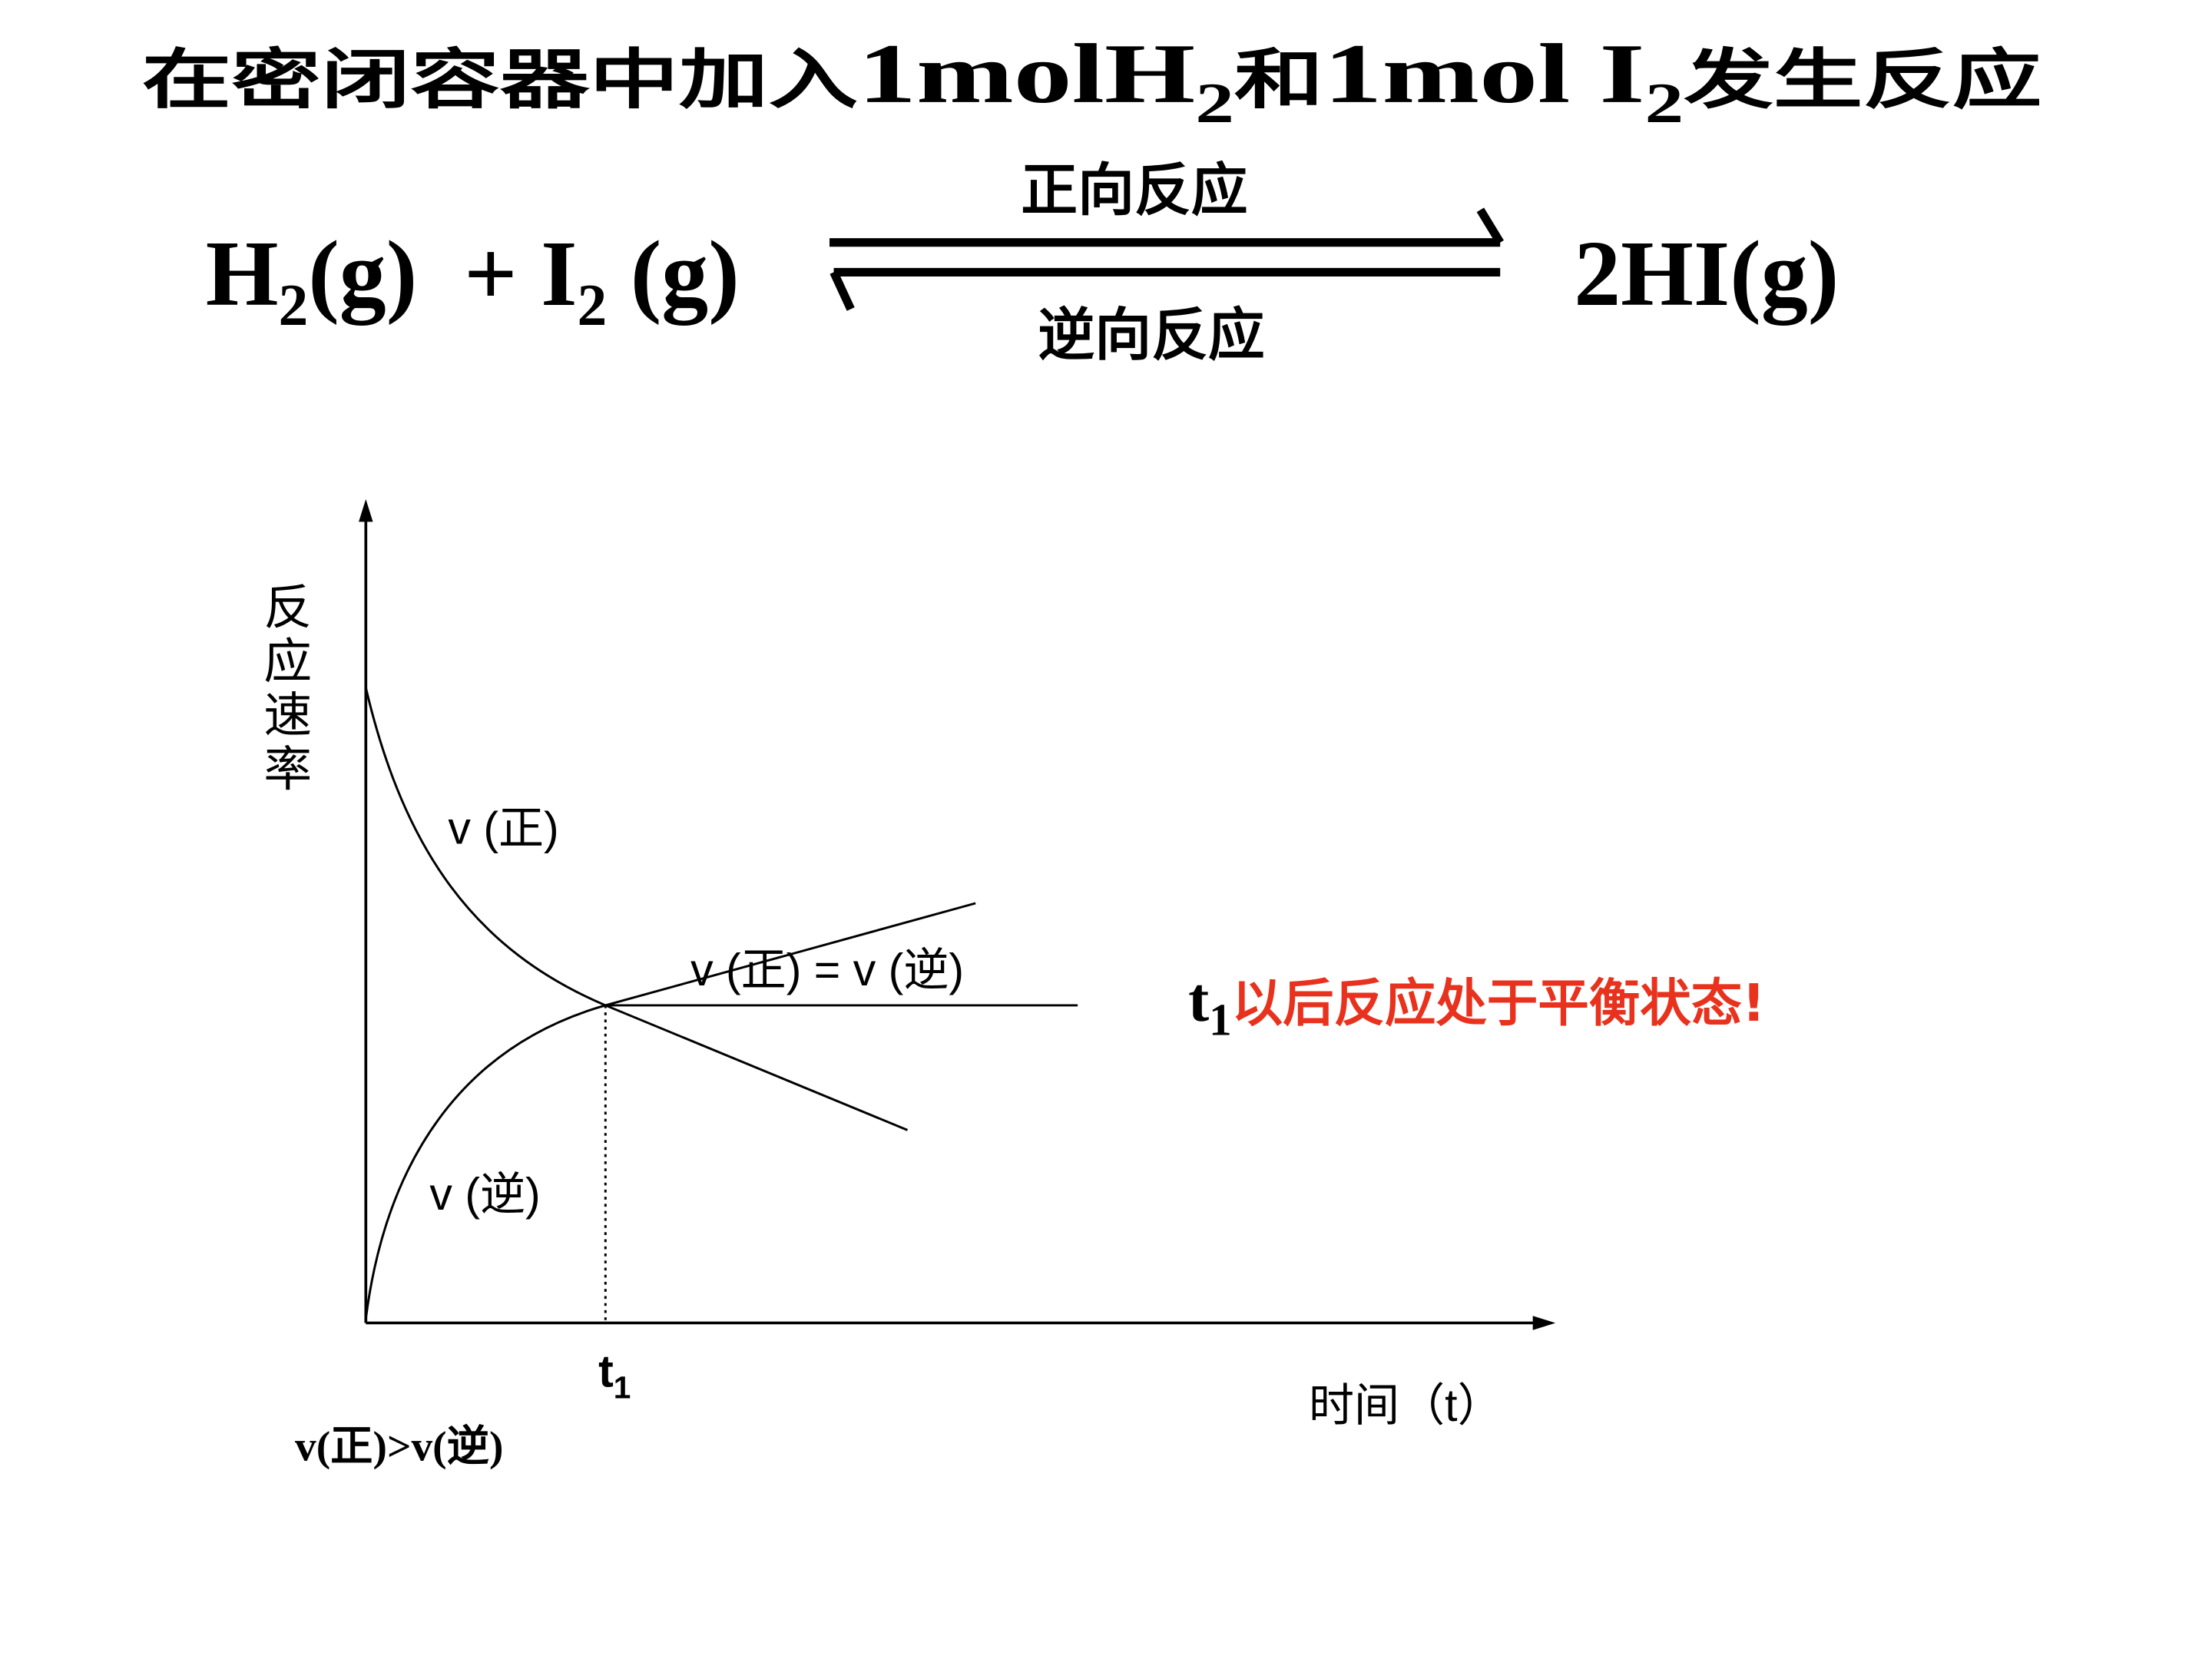 Image resolution: width=2212 pixels, height=1659 pixels. I want to click on equal-rate-label: v (正) = v (逆), so click(827, 970).